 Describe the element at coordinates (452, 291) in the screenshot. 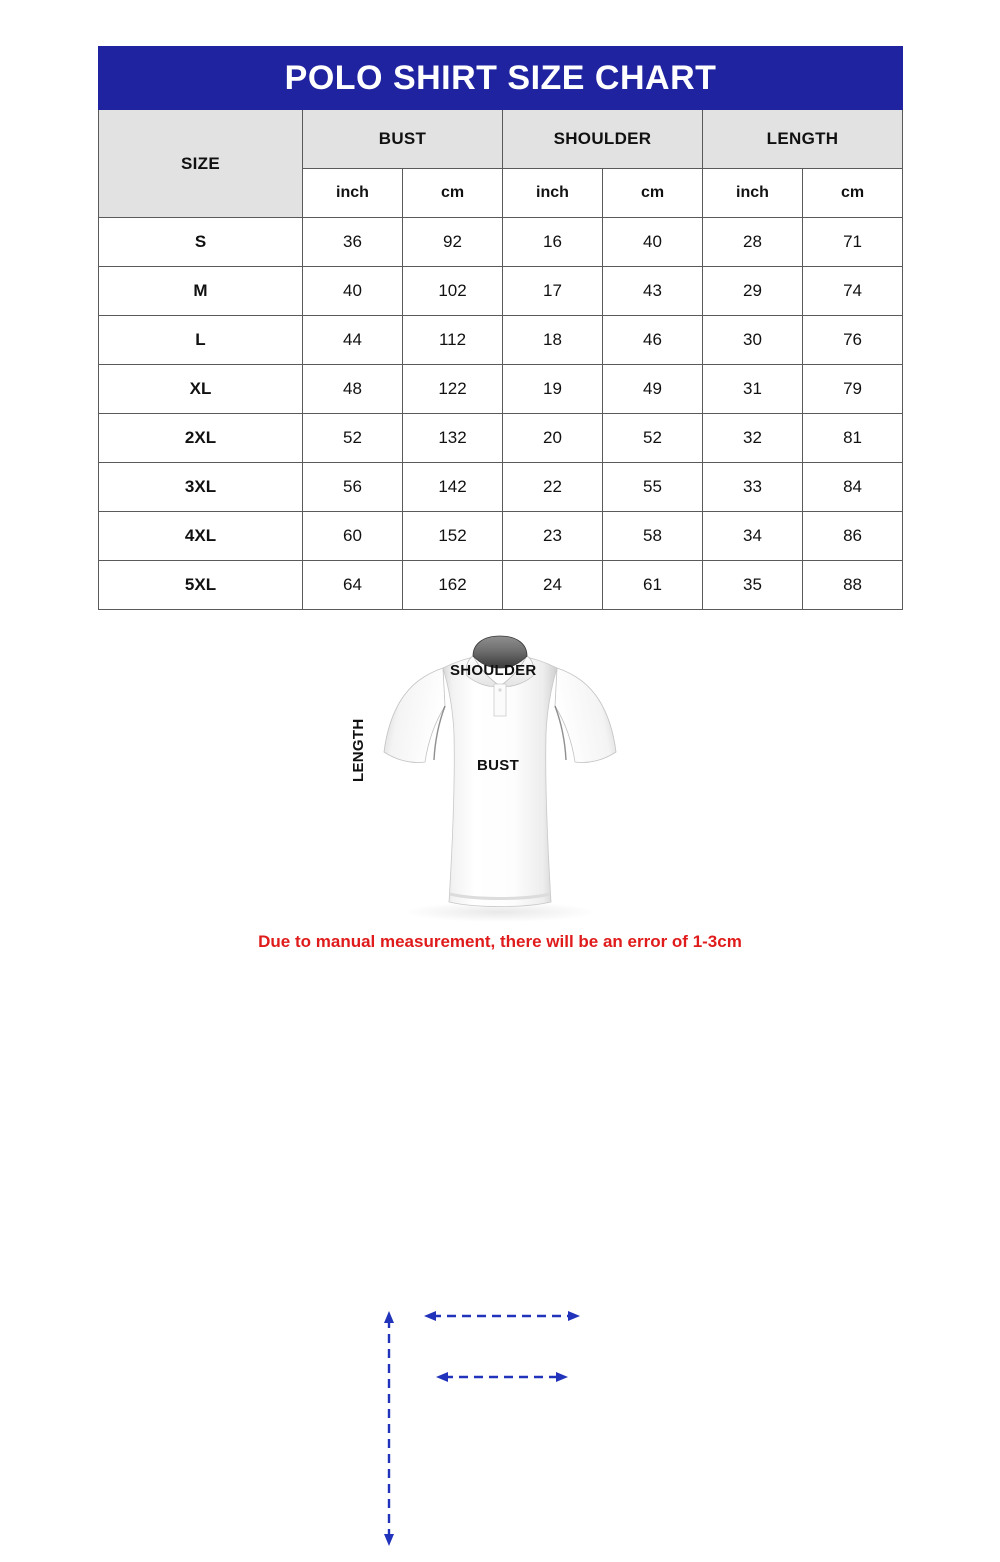

I see `cell-bust-cm: 102` at that location.